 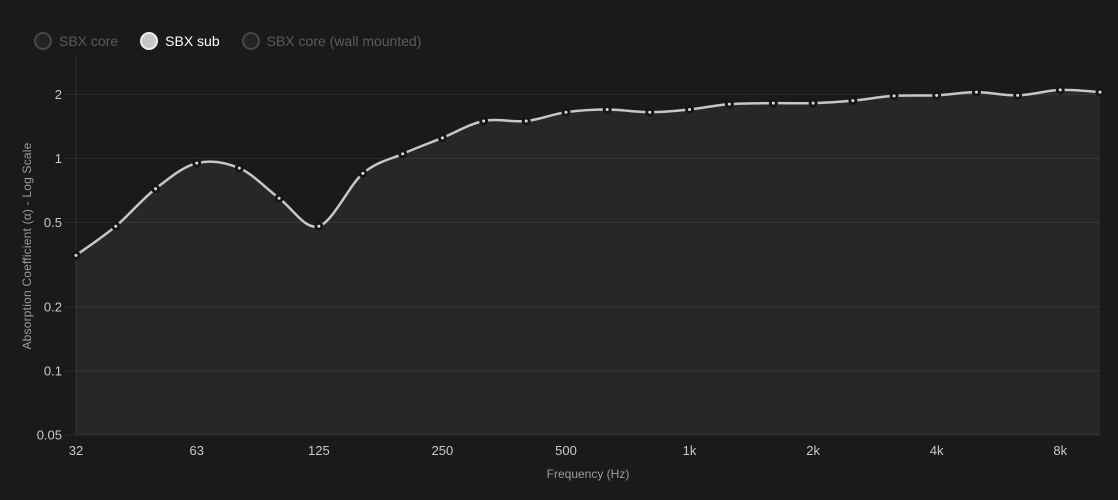 I want to click on y-tick-label: 2, so click(x=58, y=94).